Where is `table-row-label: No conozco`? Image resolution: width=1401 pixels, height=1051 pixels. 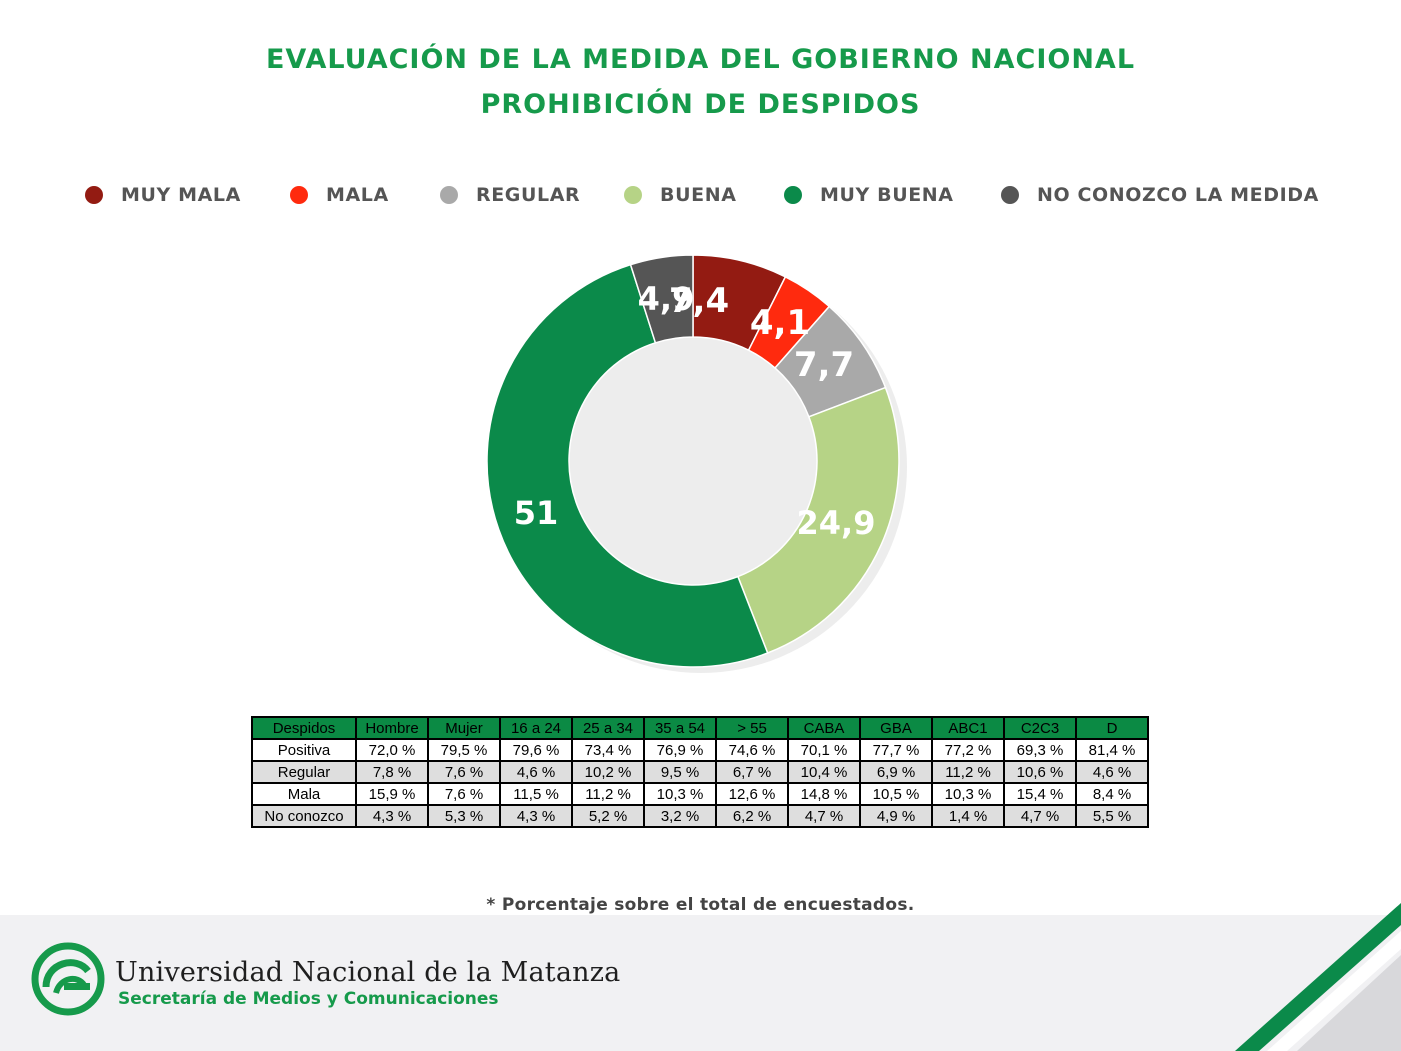 table-row-label: No conozco is located at coordinates (304, 816).